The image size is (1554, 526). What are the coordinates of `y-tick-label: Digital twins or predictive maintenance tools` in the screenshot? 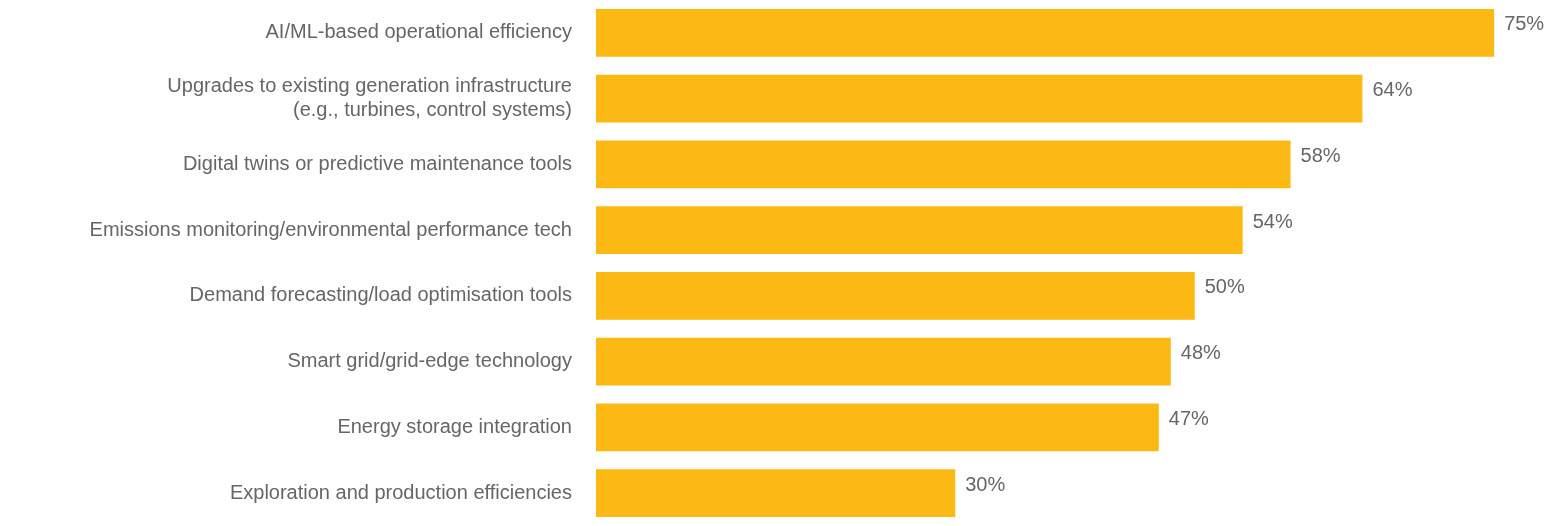 It's located at (377, 162).